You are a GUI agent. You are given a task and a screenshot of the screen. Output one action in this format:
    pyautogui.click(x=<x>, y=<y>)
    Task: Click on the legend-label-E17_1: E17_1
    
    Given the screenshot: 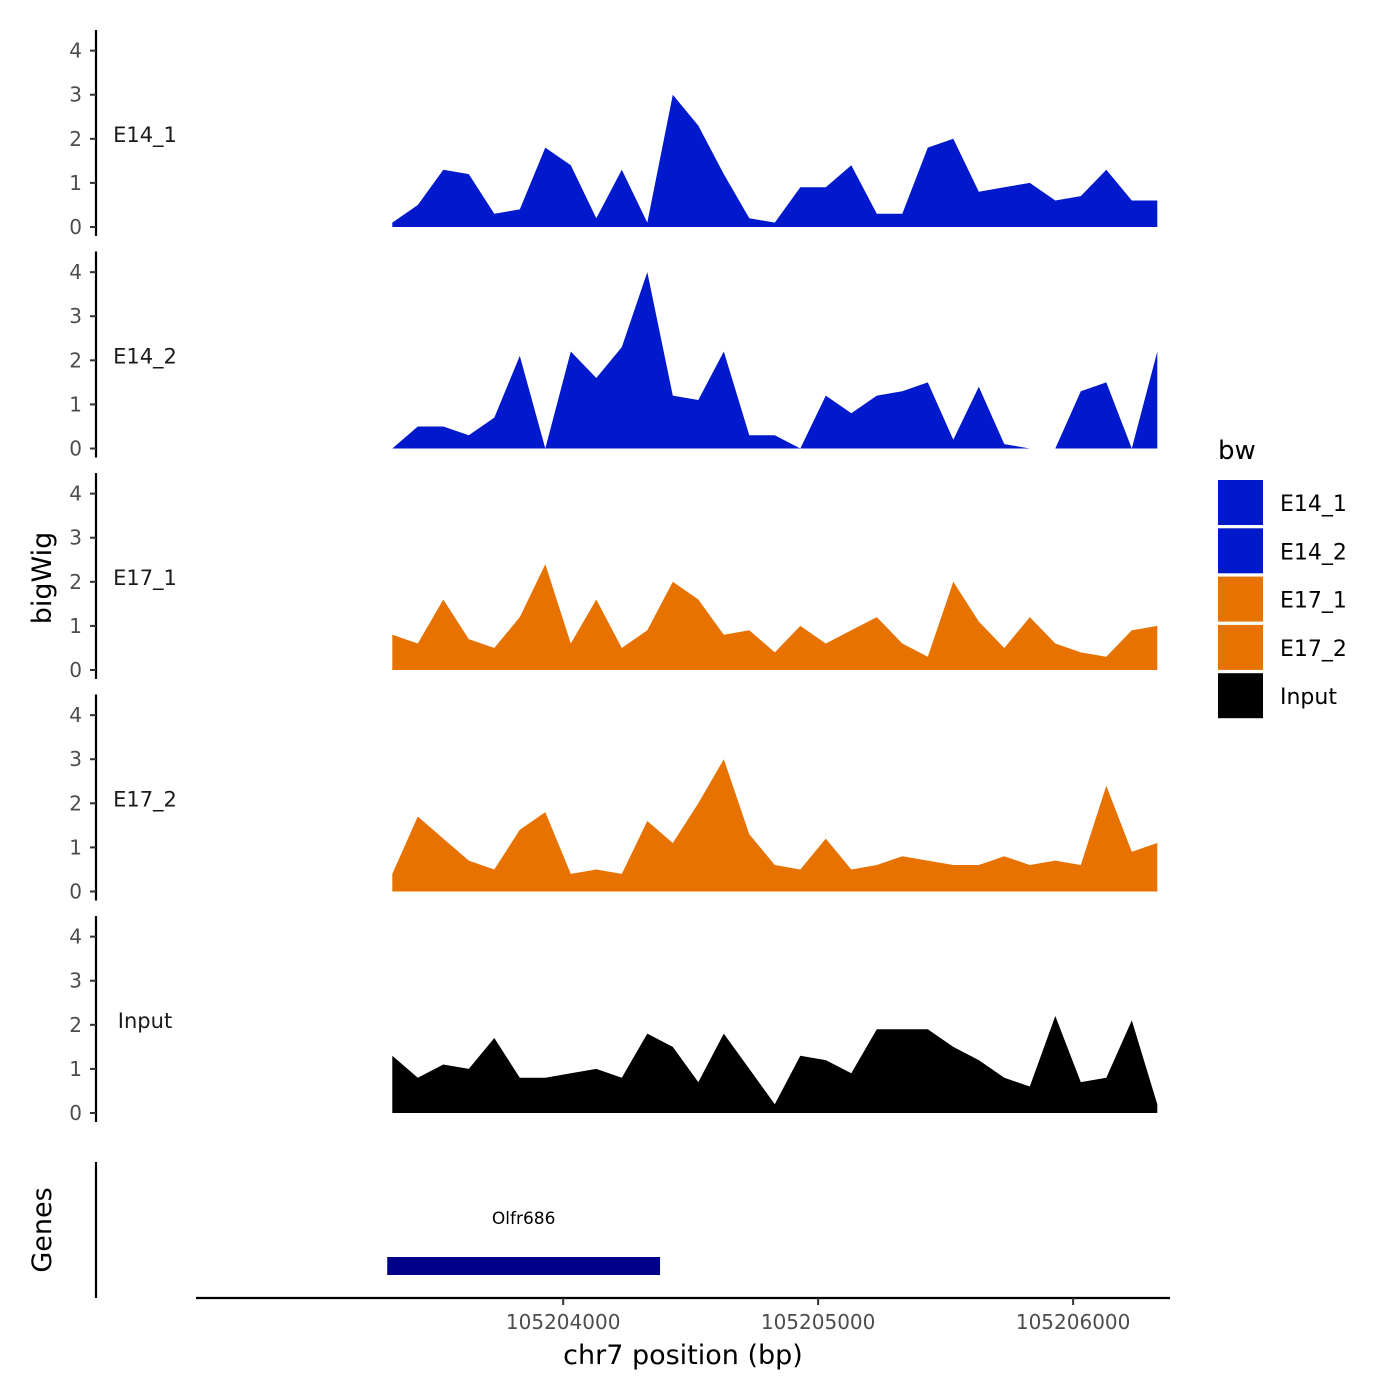 What is the action you would take?
    pyautogui.click(x=1313, y=601)
    